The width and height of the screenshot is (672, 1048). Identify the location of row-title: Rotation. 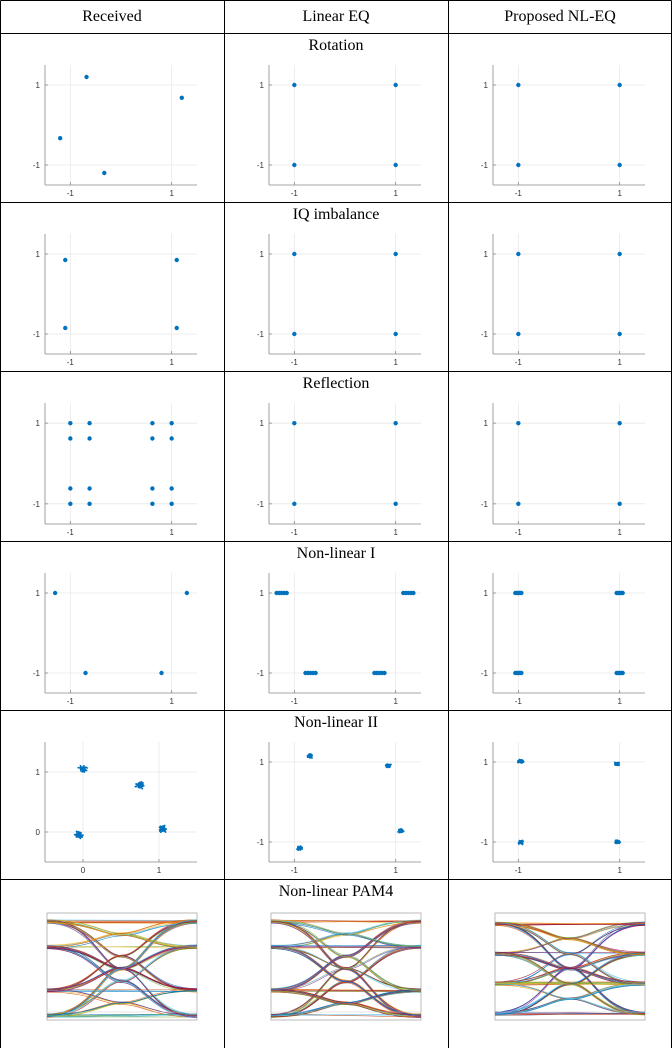
(335, 45).